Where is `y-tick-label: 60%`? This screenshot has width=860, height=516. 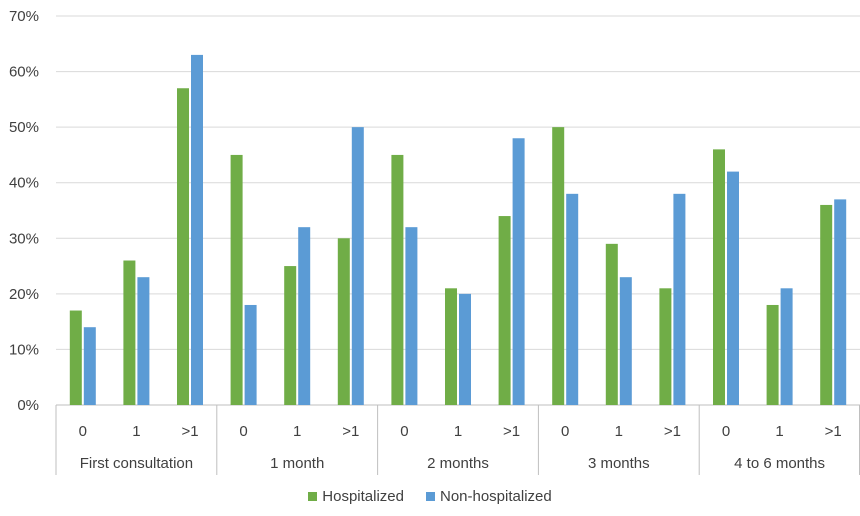
y-tick-label: 60% is located at coordinates (24, 72).